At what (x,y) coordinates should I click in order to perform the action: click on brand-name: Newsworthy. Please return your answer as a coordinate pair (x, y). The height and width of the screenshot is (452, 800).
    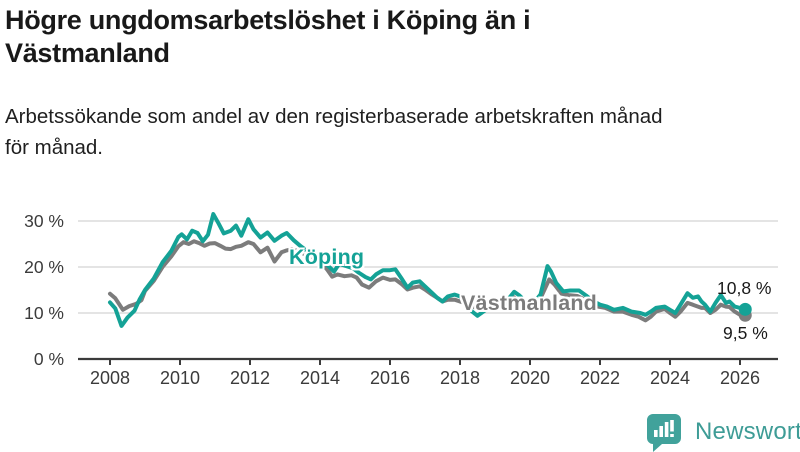
    Looking at the image, I should click on (747, 431).